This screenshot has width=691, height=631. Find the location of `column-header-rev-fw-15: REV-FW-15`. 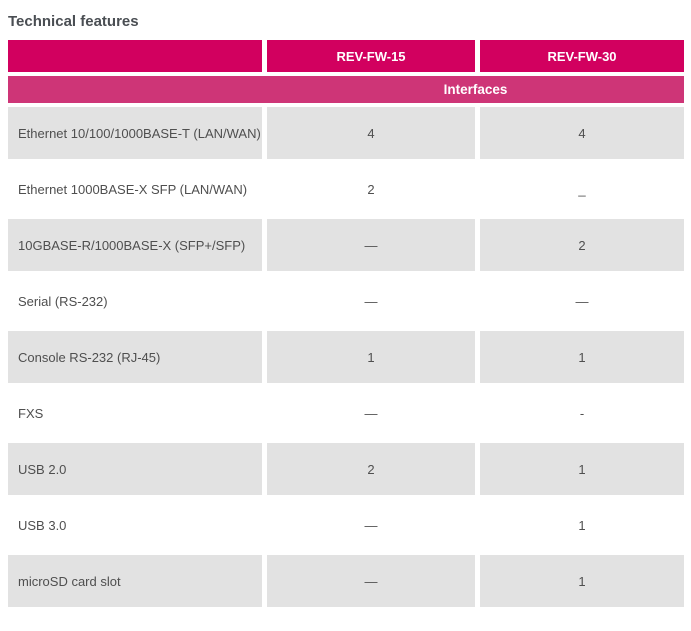

column-header-rev-fw-15: REV-FW-15 is located at coordinates (371, 56).